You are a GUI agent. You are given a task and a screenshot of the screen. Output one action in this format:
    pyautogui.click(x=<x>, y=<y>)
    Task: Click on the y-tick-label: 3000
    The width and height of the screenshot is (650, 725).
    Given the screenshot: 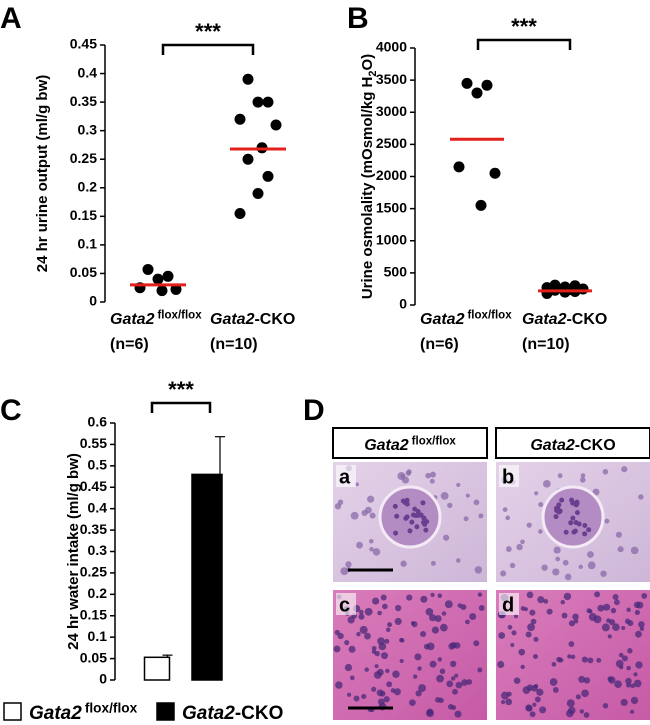 What is the action you would take?
    pyautogui.click(x=391, y=111)
    